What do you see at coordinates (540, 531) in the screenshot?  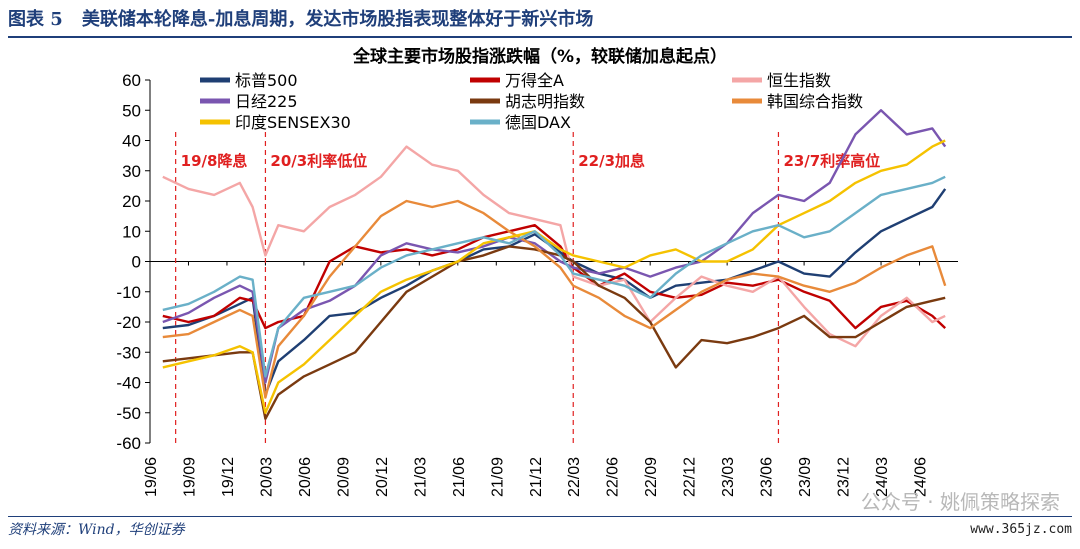 I see `source-bar: 资料来源：Wind，华创证券` at bounding box center [540, 531].